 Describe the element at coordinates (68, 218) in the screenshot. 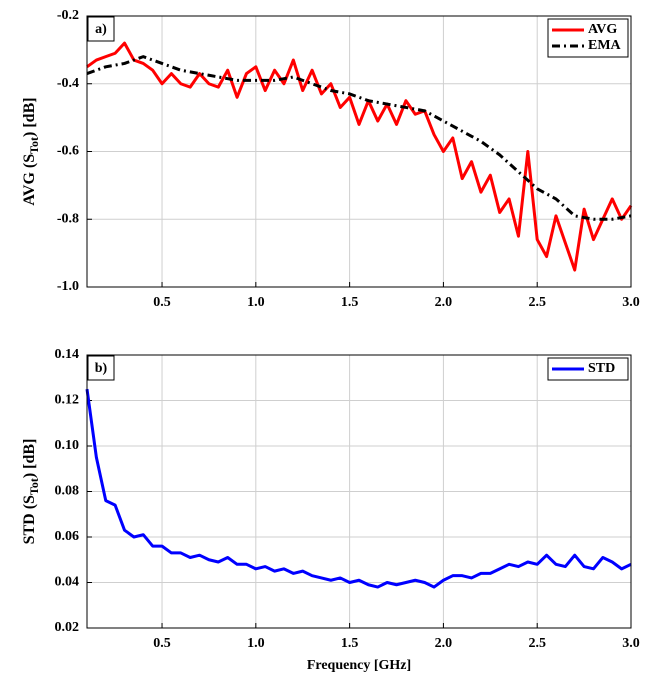

I see `y-tick-label: -0.8` at that location.